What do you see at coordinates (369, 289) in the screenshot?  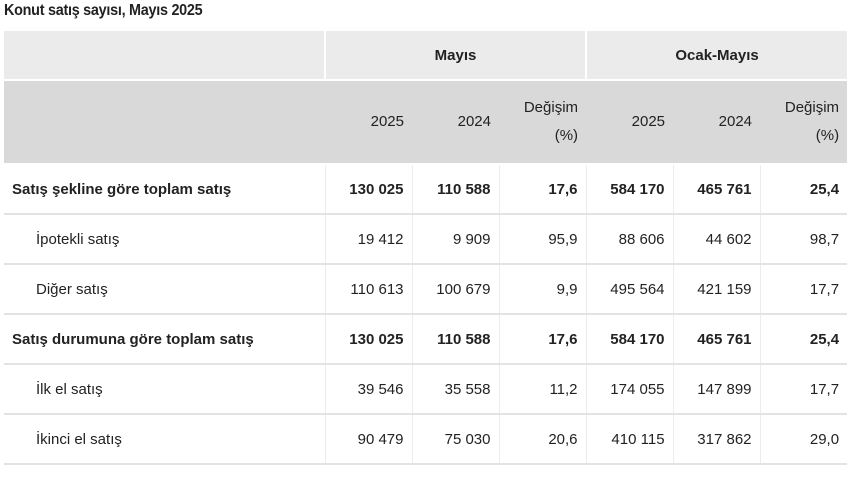 I see `cell-may-2025: 110 613` at bounding box center [369, 289].